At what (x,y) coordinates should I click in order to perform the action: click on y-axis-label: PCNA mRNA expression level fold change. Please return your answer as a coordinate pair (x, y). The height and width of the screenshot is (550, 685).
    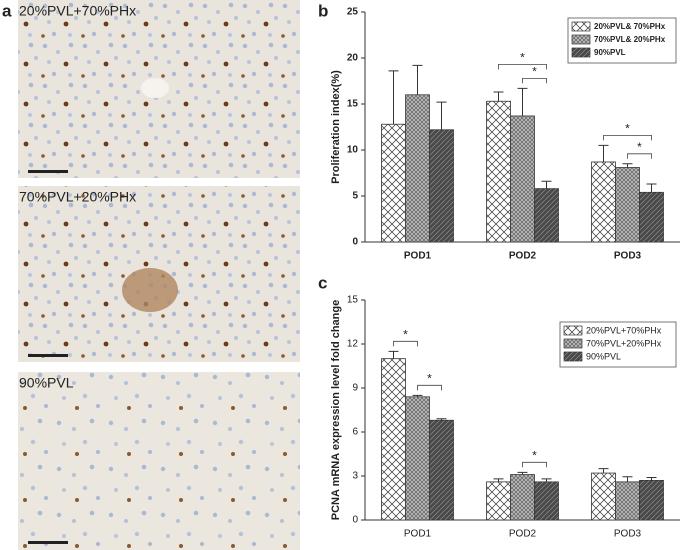
    Looking at the image, I should click on (336, 410).